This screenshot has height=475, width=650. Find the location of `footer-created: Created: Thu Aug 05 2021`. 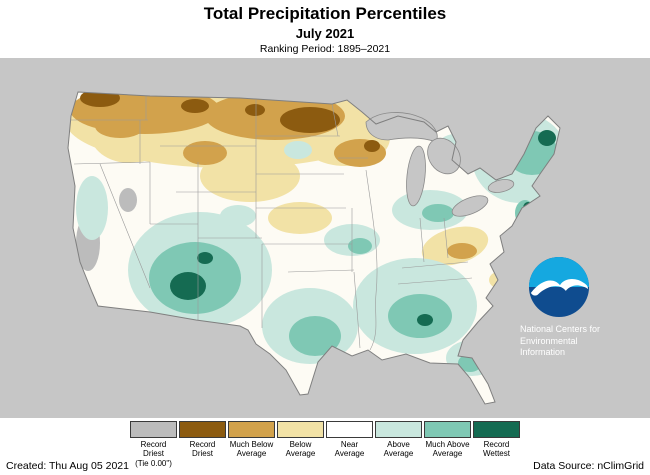

footer-created: Created: Thu Aug 05 2021 is located at coordinates (67, 466).